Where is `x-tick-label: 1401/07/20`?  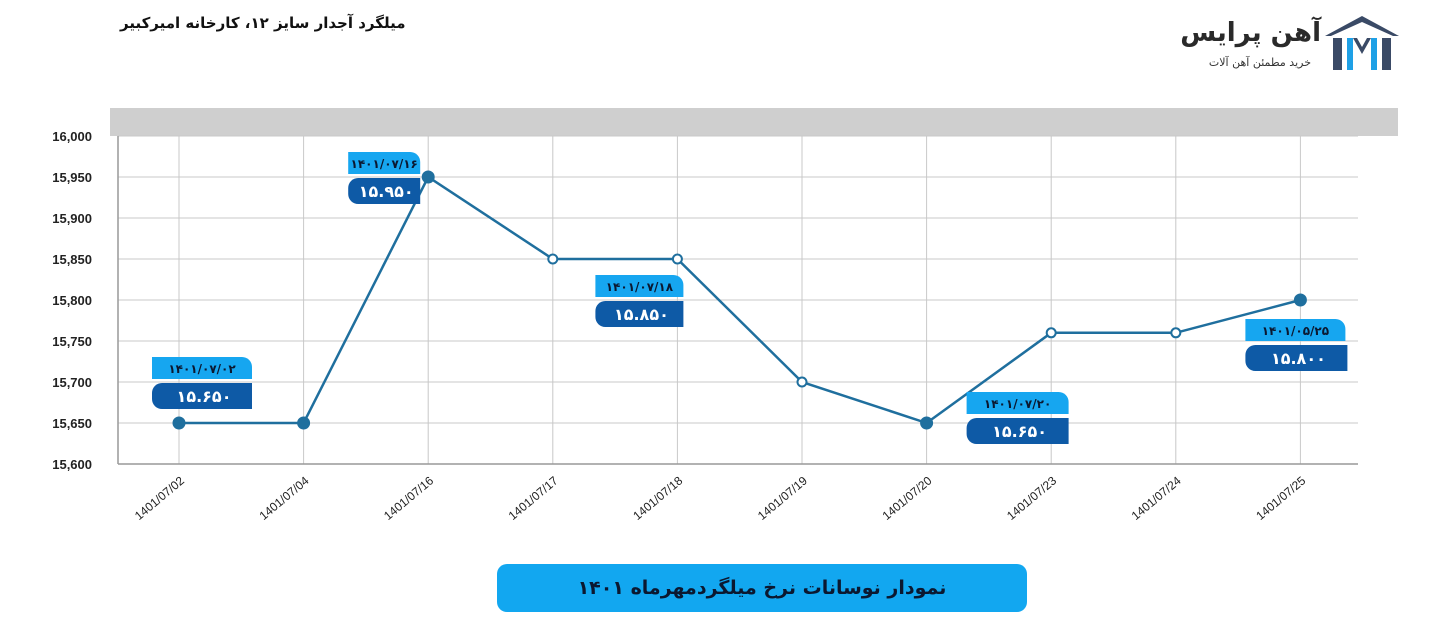
x-tick-label: 1401/07/20 is located at coordinates (907, 498).